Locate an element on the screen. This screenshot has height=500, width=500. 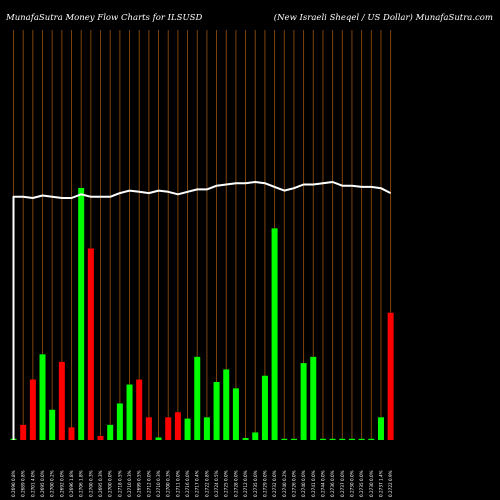
x-tick-label: 0.2722 0.9% is located at coordinates (390, 483).